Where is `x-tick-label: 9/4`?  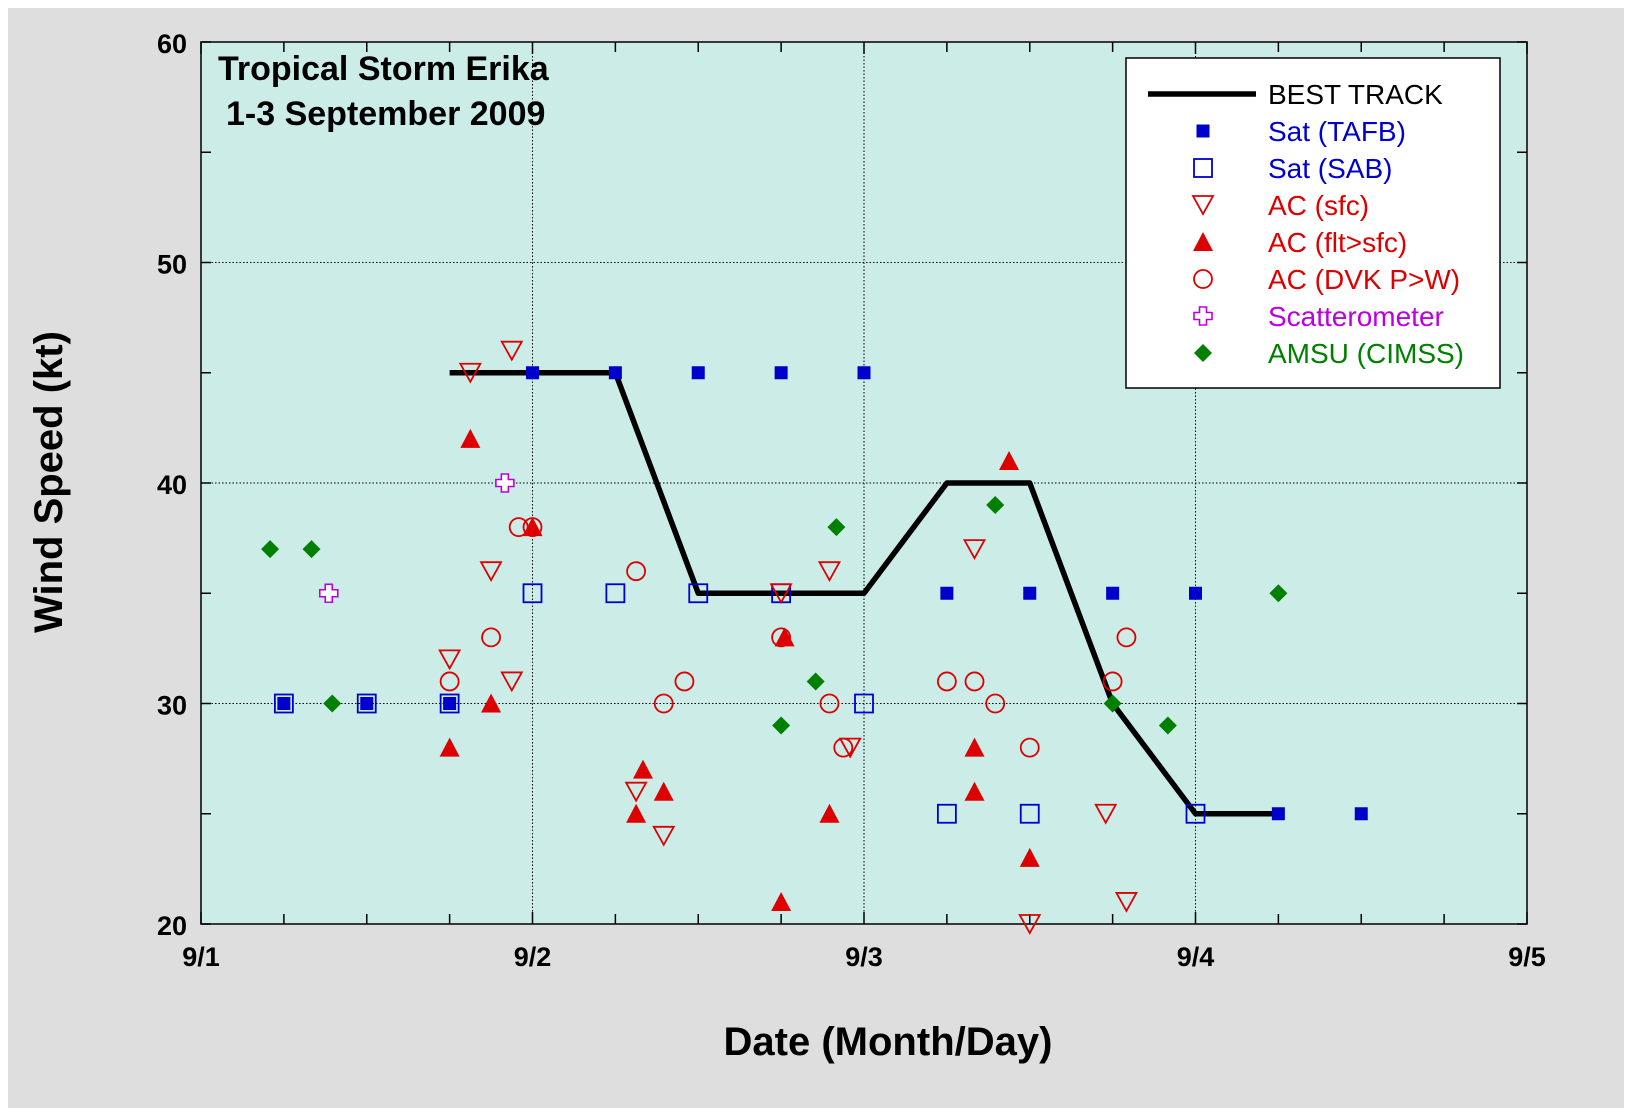 x-tick-label: 9/4 is located at coordinates (1196, 957).